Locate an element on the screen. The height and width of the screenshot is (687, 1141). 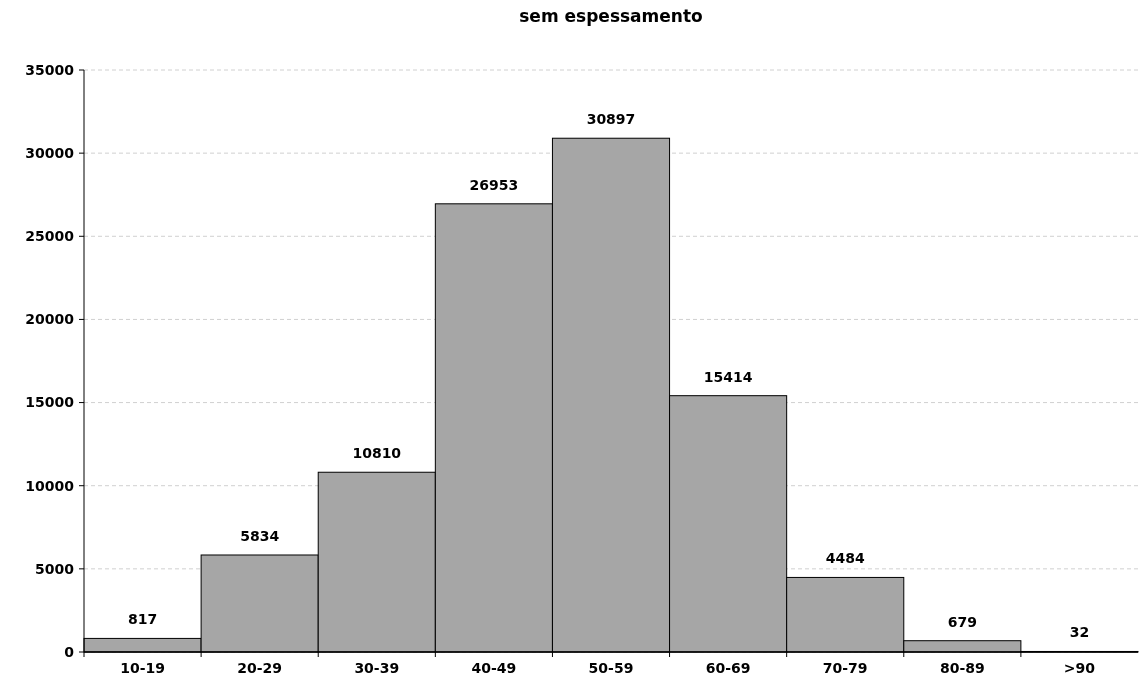
y-tick-label: 35000 is located at coordinates (50, 69).